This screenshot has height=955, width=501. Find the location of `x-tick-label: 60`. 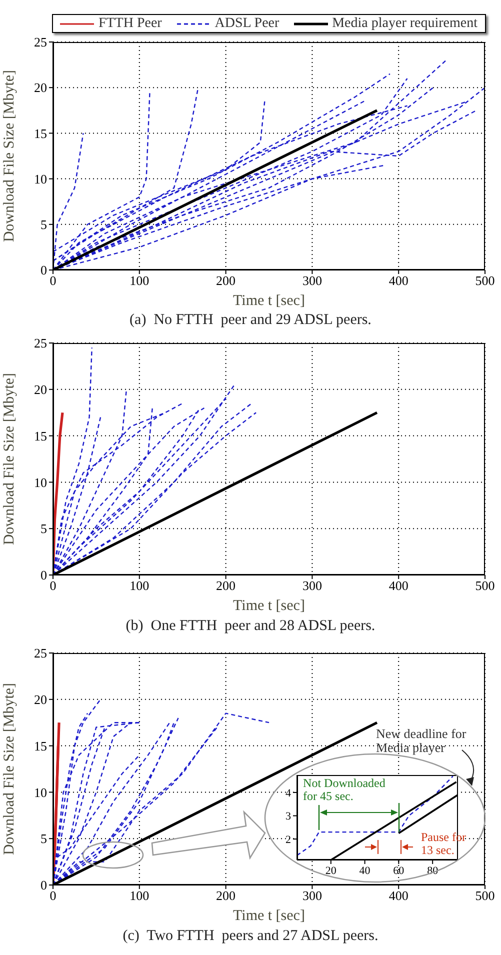

x-tick-label: 60 is located at coordinates (399, 870).